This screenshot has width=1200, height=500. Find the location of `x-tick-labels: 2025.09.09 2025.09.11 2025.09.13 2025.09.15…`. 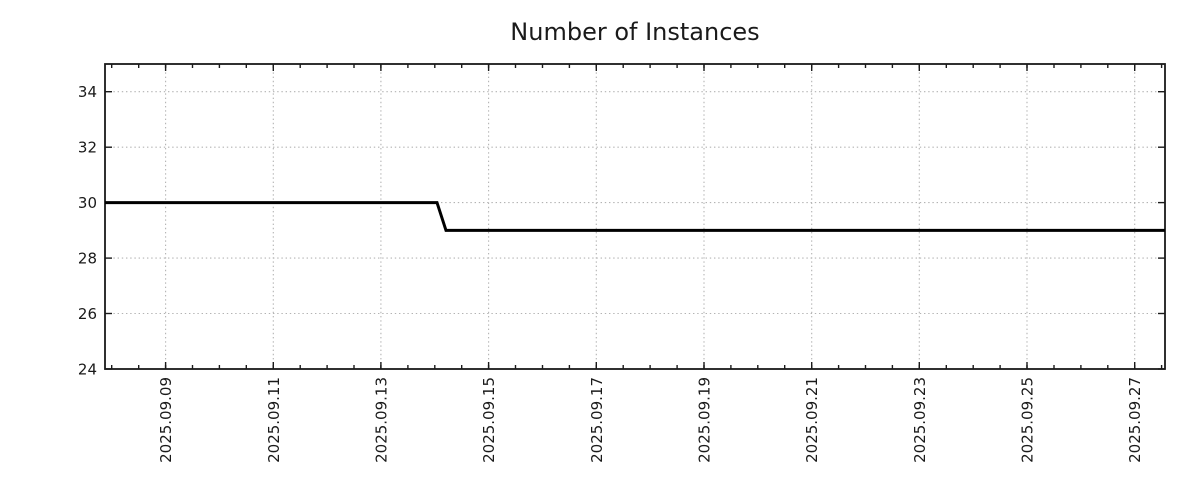

x-tick-labels: 2025.09.09 2025.09.11 2025.09.13 2025.09.15… is located at coordinates (650, 420).